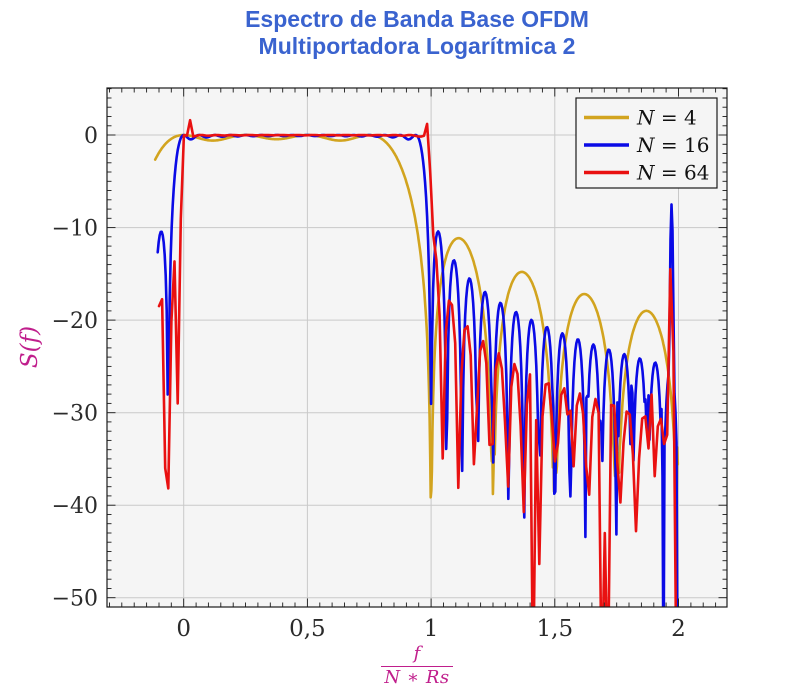 The width and height of the screenshot is (794, 698). I want to click on y-tick-label: −30, so click(75, 414).